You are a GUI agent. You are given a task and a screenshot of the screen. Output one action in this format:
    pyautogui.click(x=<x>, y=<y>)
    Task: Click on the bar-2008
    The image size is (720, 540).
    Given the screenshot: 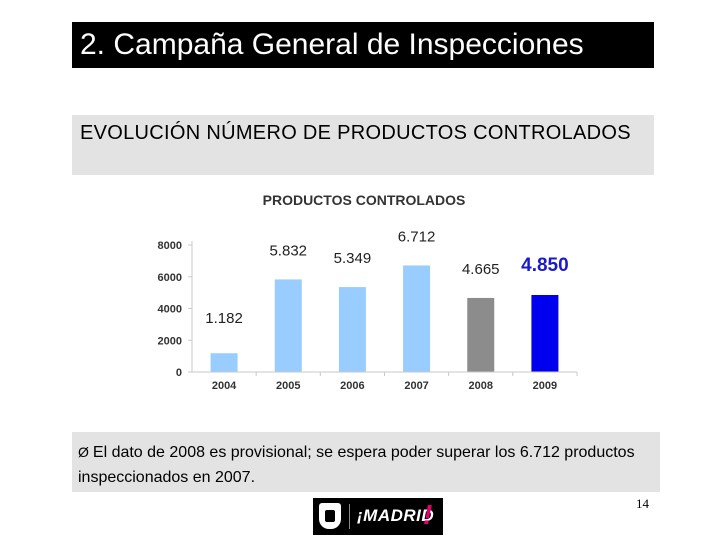 What is the action you would take?
    pyautogui.click(x=481, y=334)
    